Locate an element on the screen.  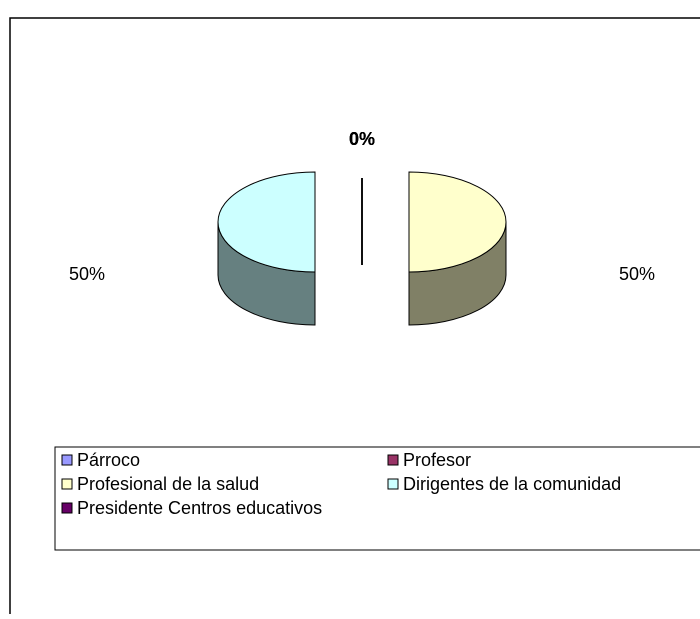
legend-label: Dirigentes de la comunidad is located at coordinates (512, 484).